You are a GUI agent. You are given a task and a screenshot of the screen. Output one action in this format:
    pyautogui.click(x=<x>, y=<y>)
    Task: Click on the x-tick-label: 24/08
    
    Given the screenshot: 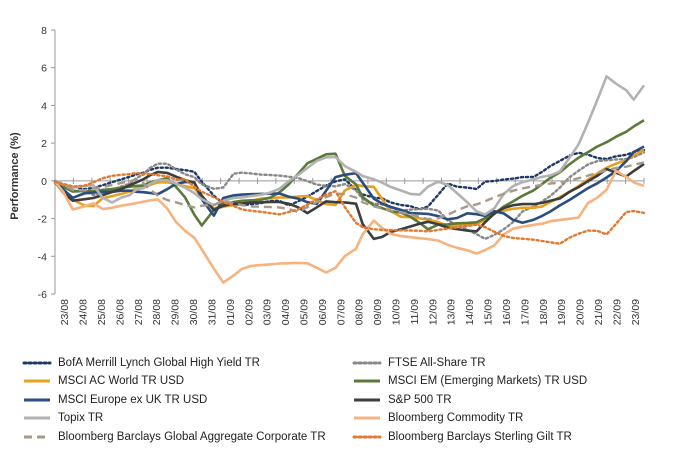 What is the action you would take?
    pyautogui.click(x=84, y=312)
    